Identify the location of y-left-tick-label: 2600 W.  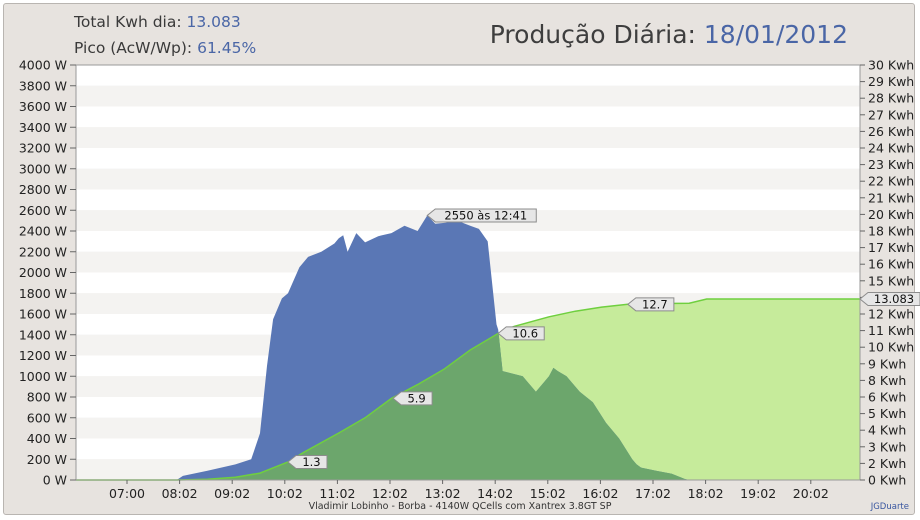
(43, 210).